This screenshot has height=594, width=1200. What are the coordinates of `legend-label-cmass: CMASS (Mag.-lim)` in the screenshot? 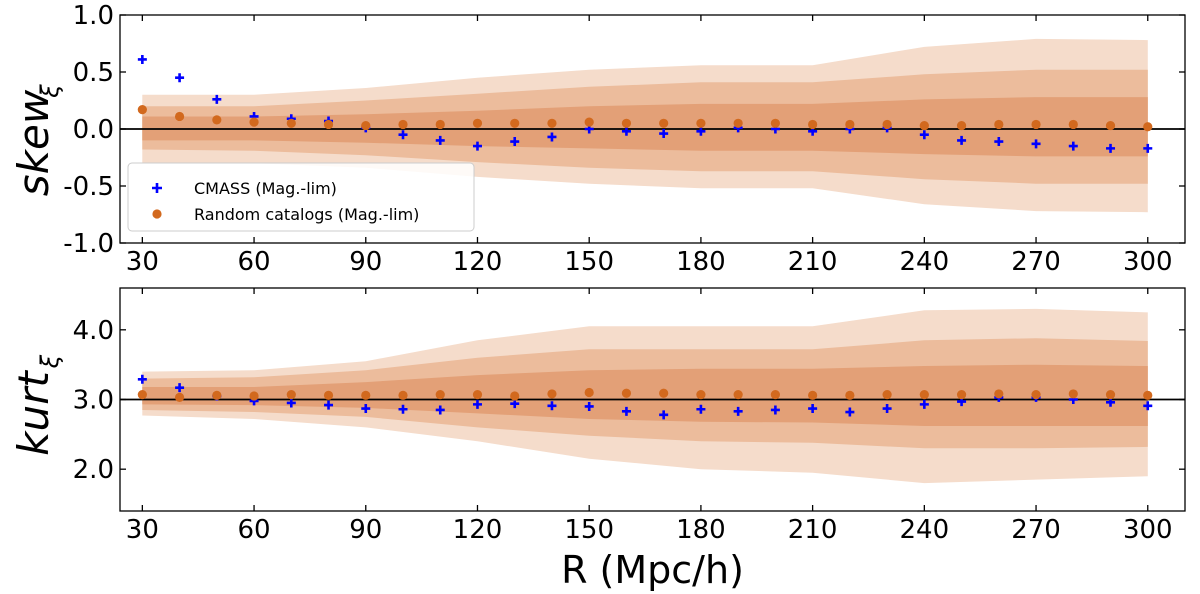 It's located at (265, 188).